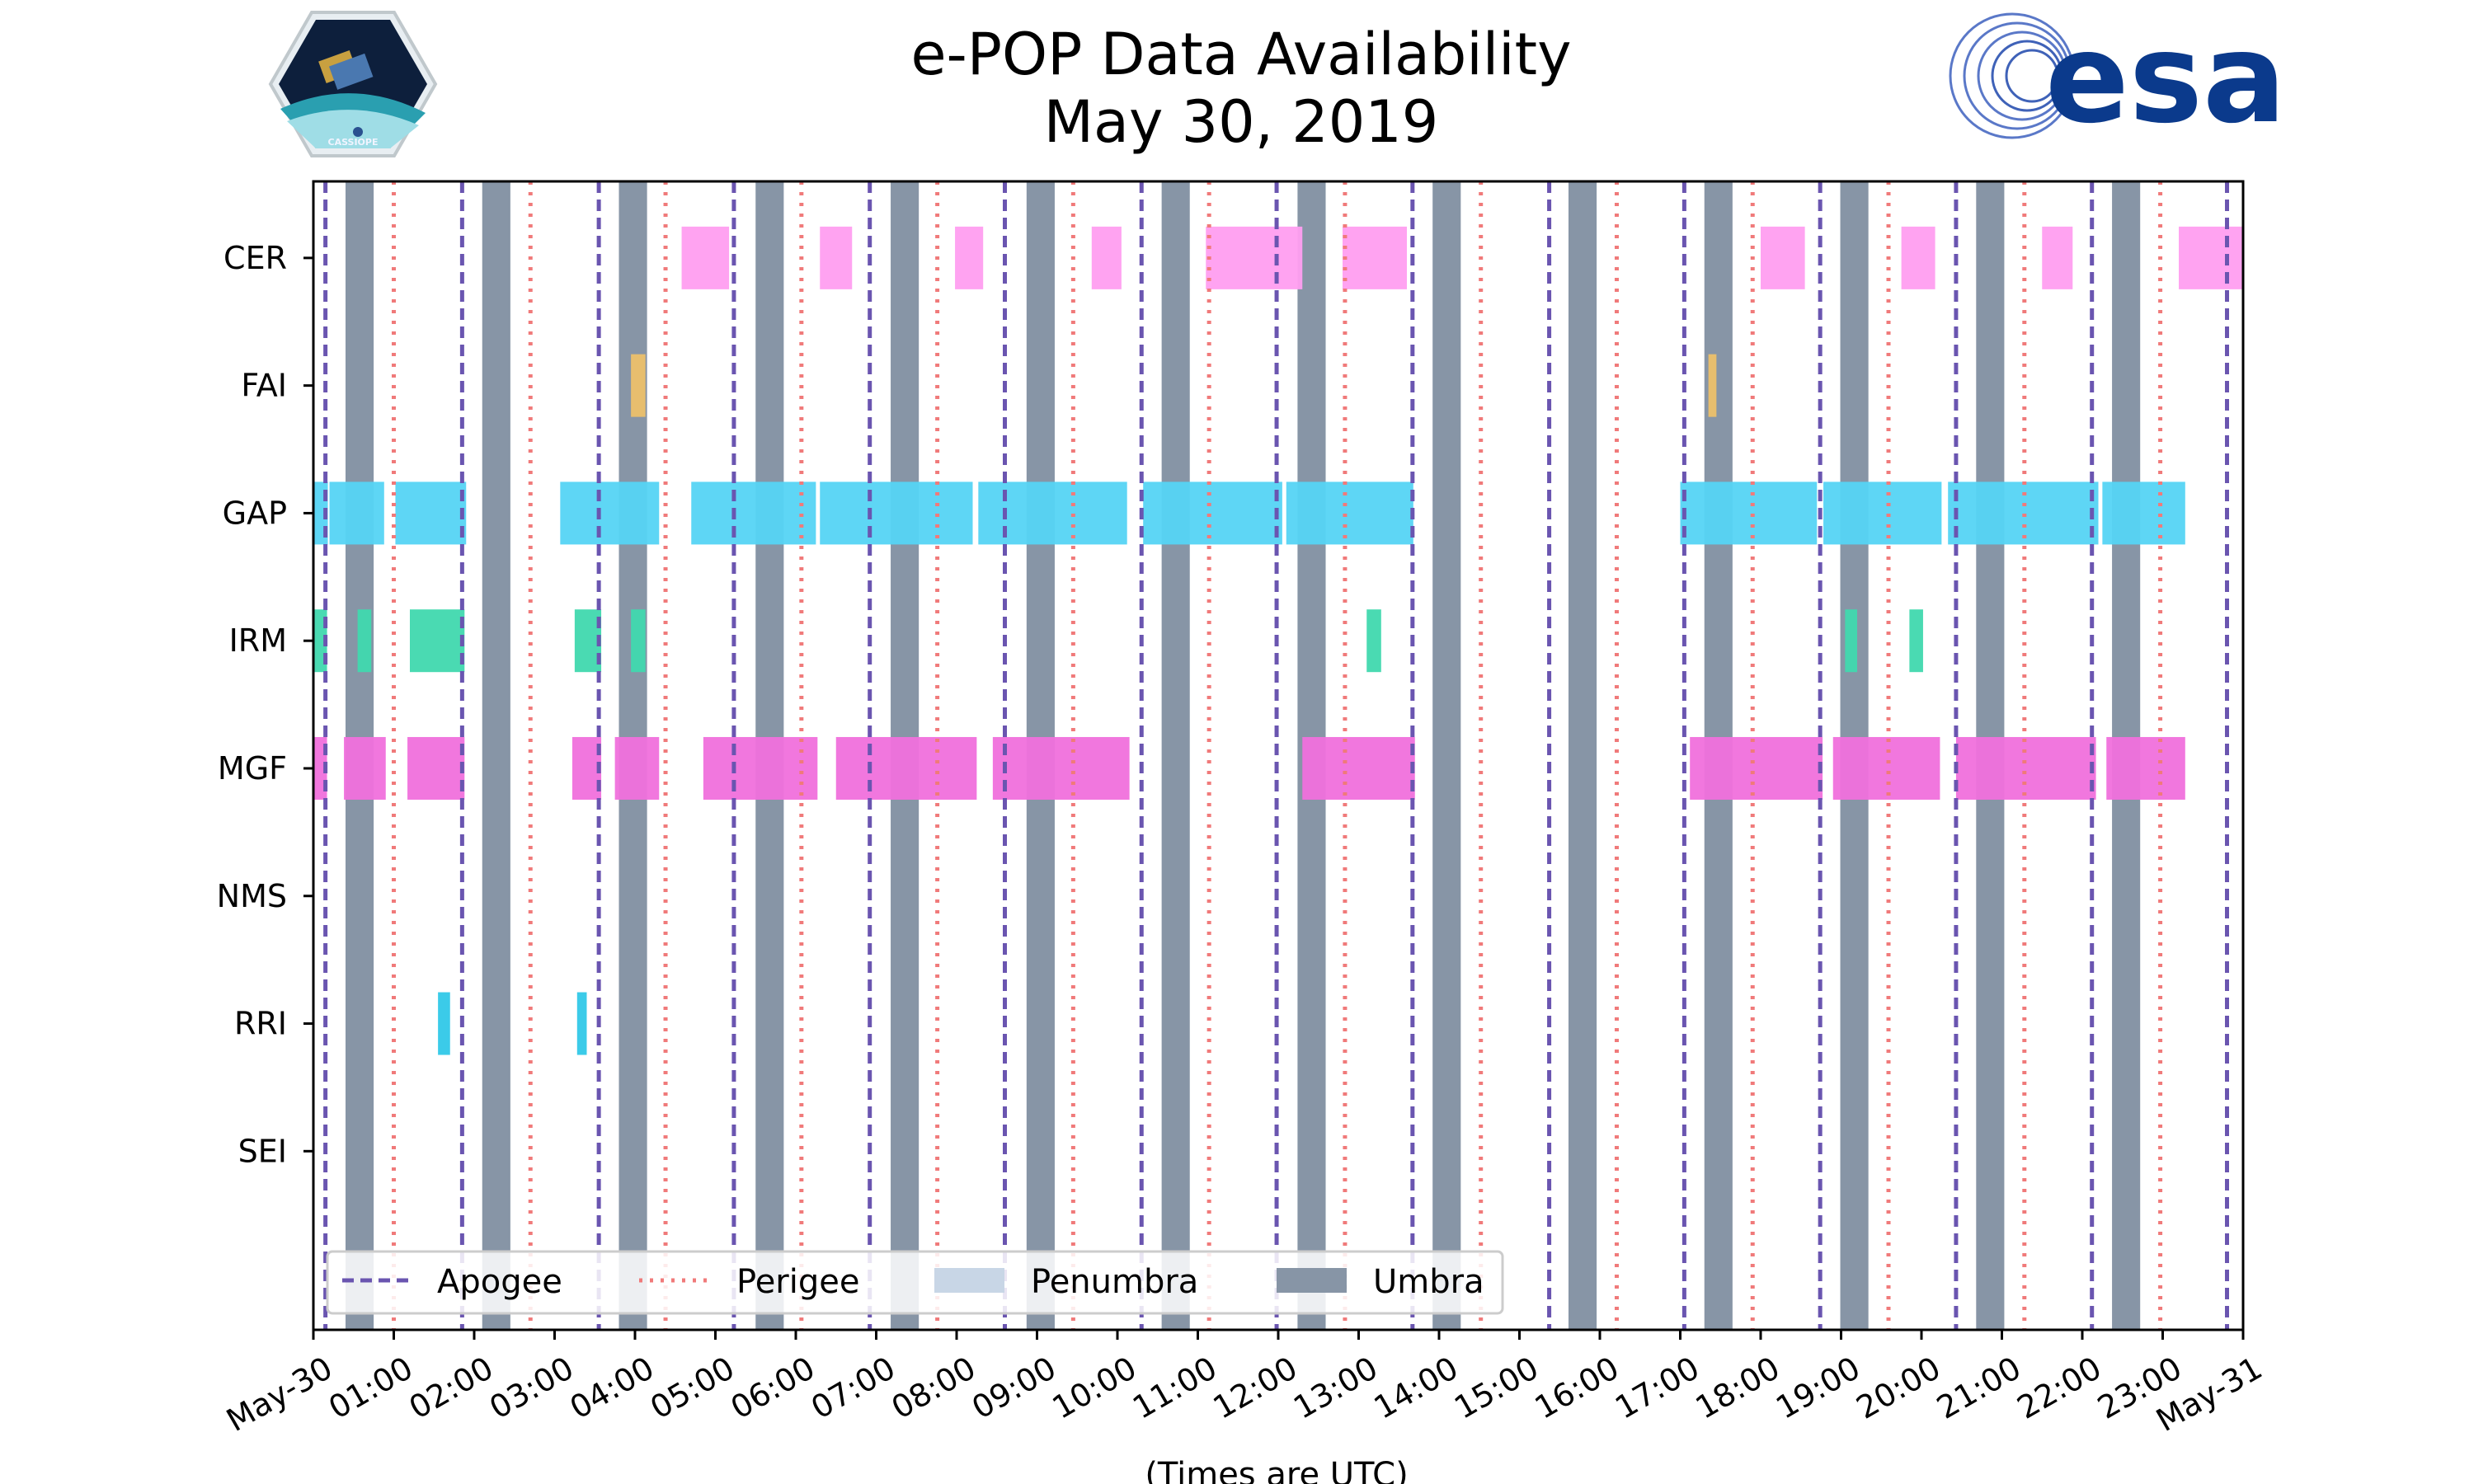 This screenshot has width=2474, height=1484. What do you see at coordinates (1312, 1280) in the screenshot?
I see `legend-umbra-swatch` at bounding box center [1312, 1280].